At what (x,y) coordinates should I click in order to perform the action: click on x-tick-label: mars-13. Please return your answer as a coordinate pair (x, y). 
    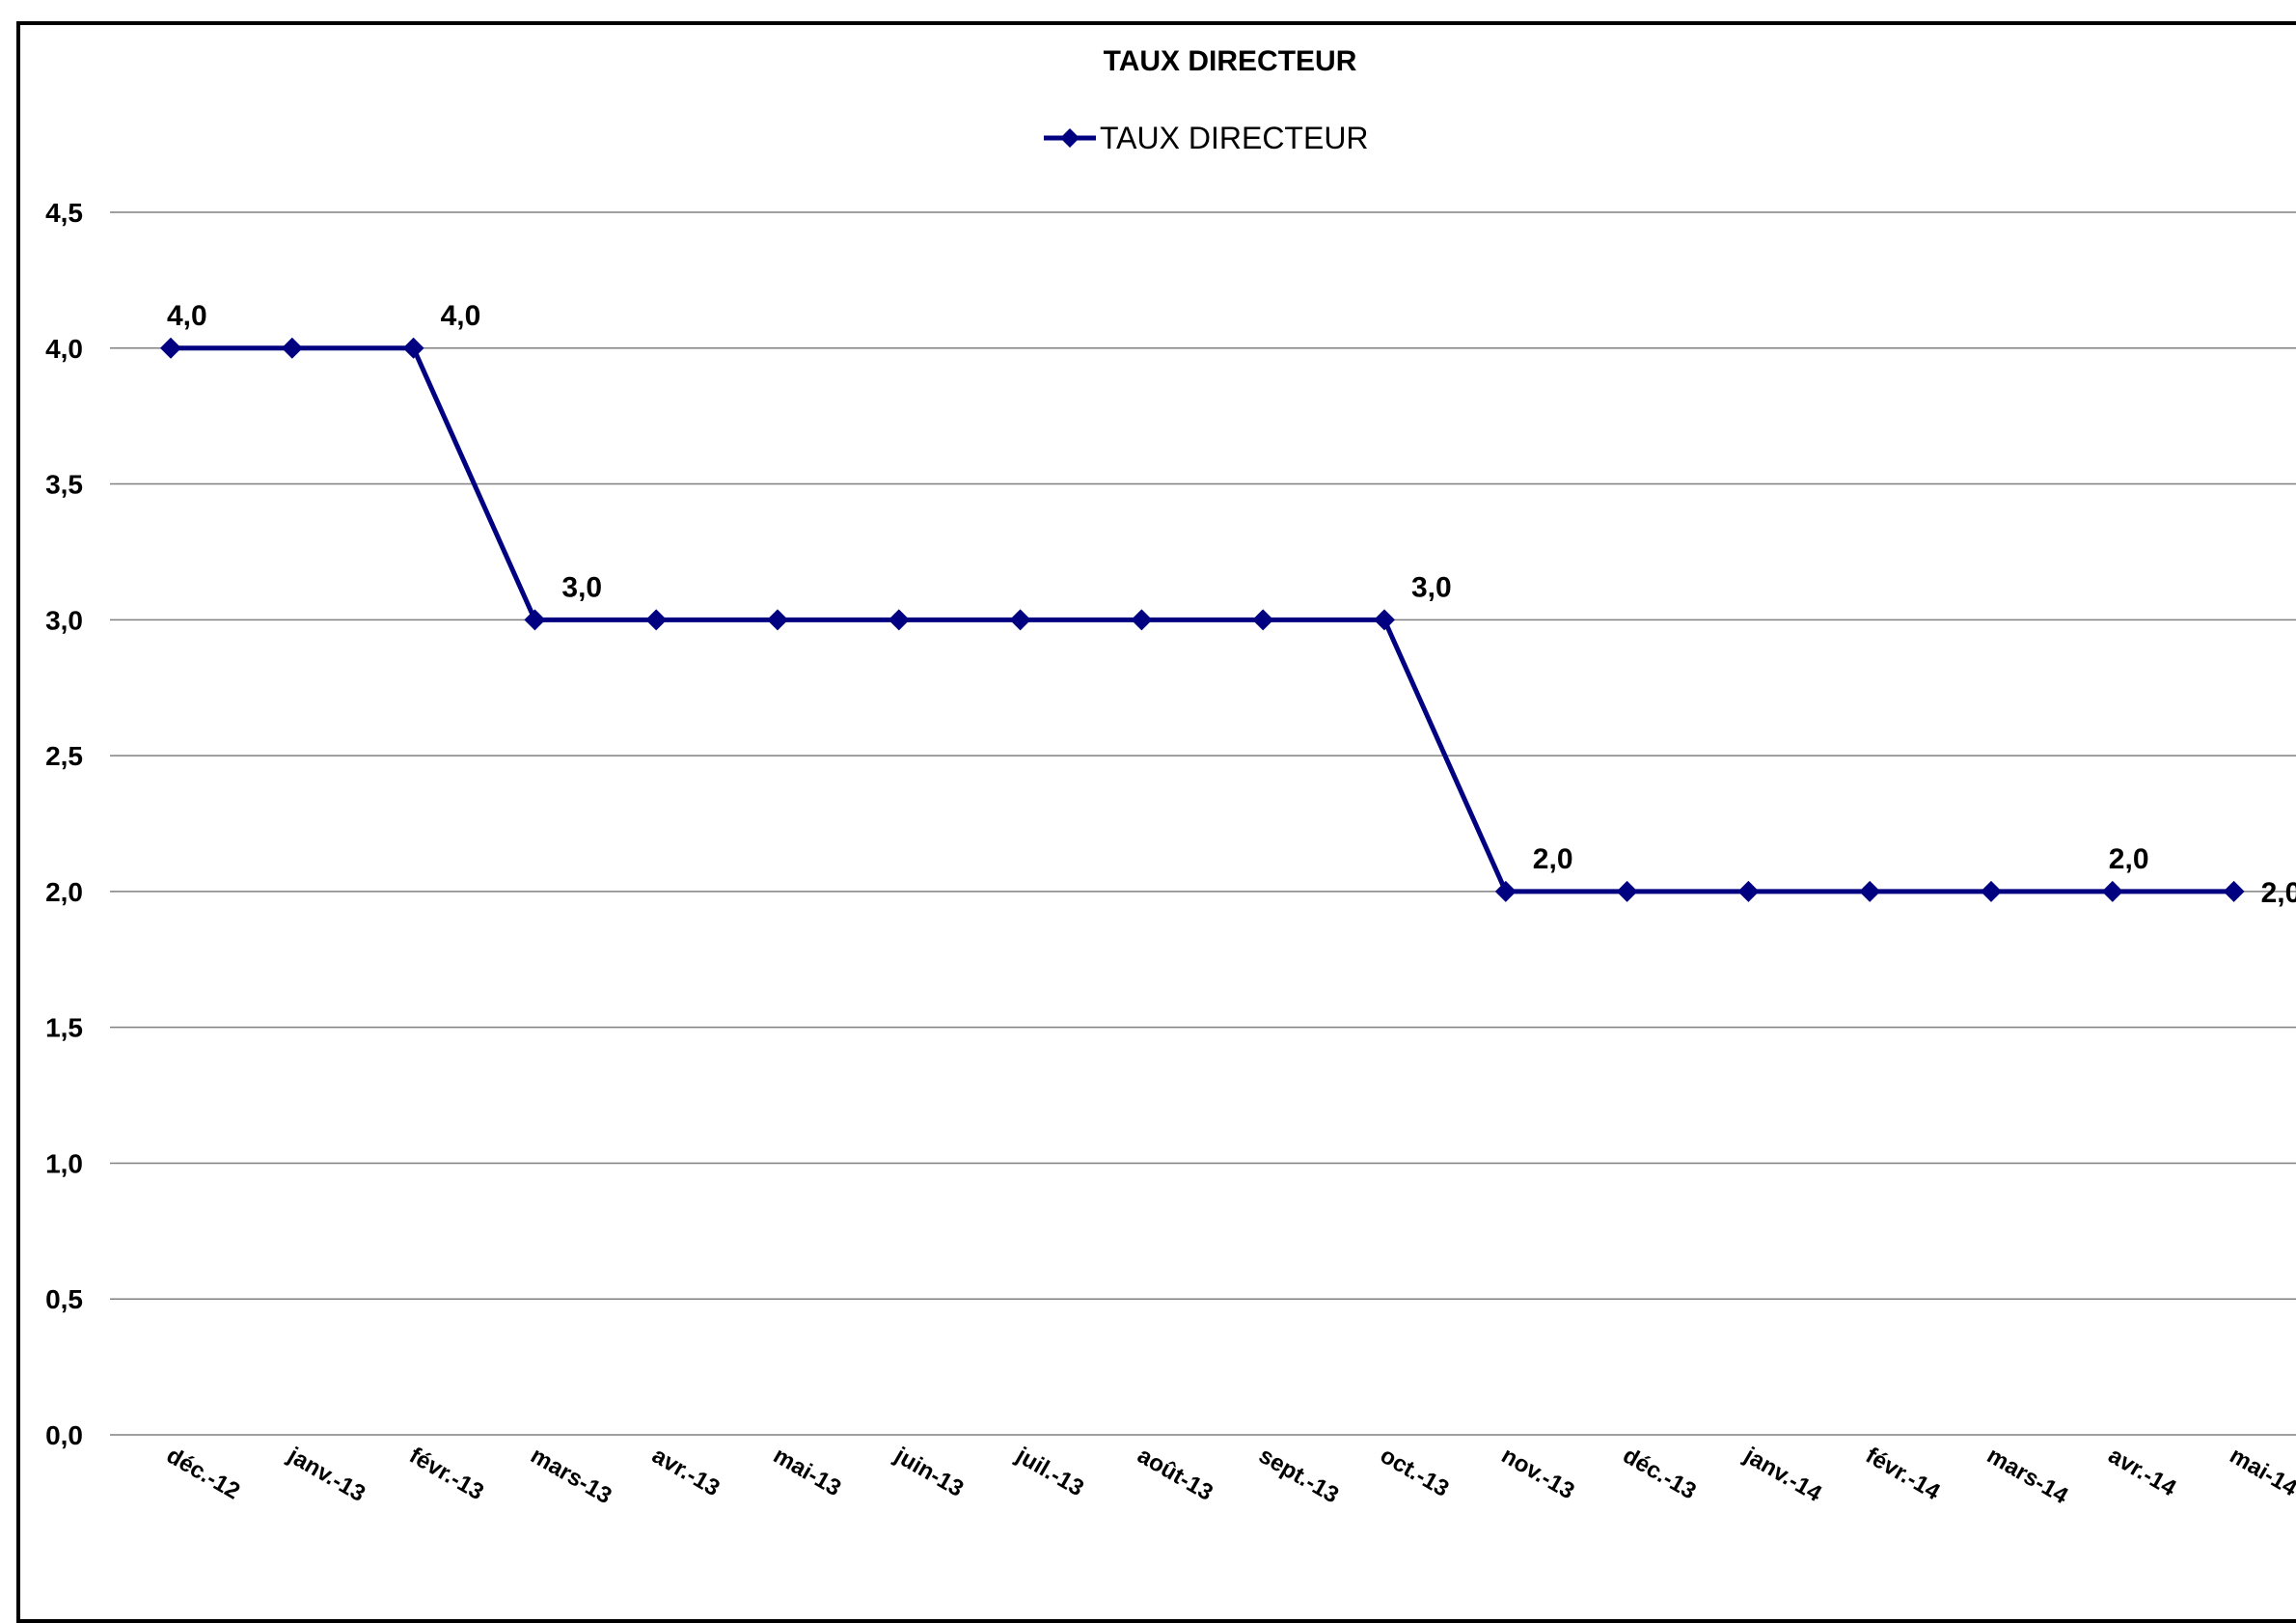
    Looking at the image, I should click on (570, 1476).